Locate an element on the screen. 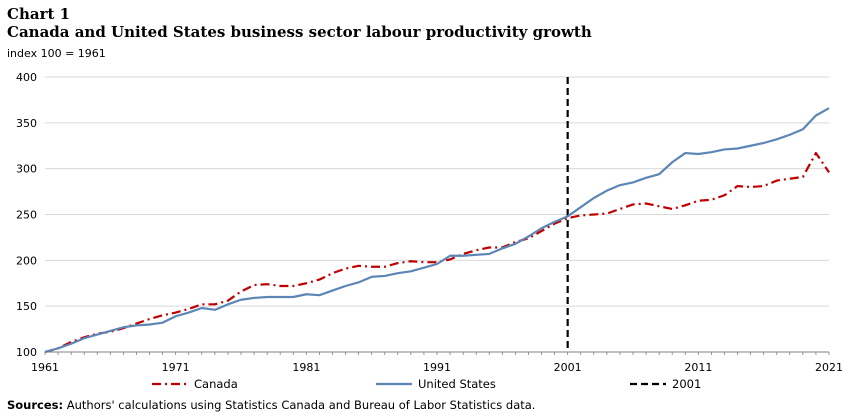 Image resolution: width=851 pixels, height=416 pixels. legend-swatch-2001 is located at coordinates (648, 384).